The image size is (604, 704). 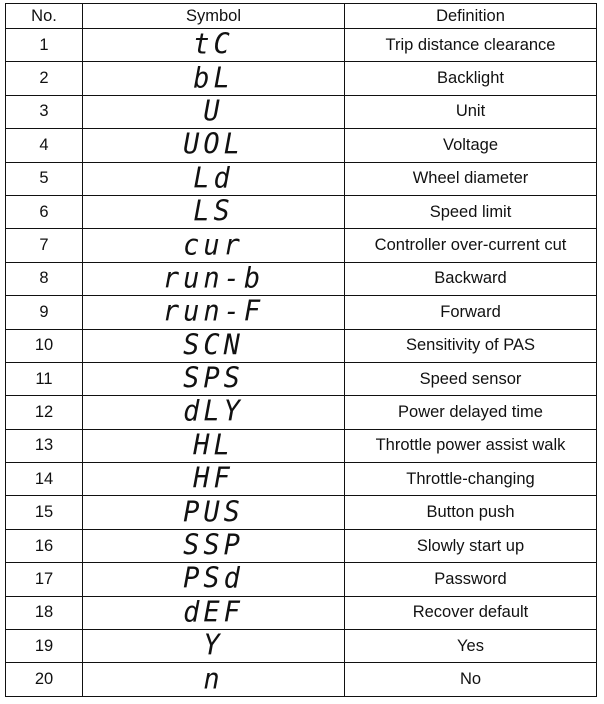 I want to click on table-row: 8 run-b Backward, so click(x=301, y=279).